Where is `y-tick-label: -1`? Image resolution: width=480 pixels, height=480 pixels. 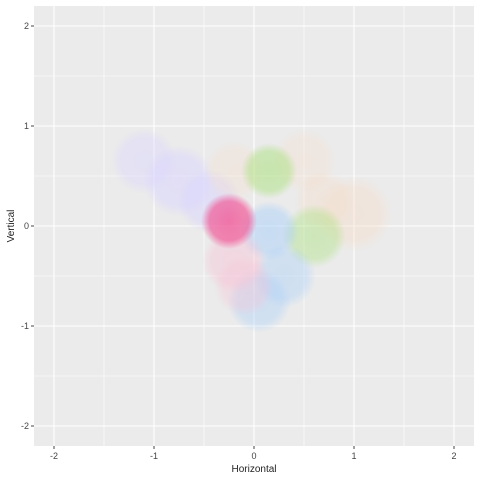 y-tick-label: -1 is located at coordinates (25, 326).